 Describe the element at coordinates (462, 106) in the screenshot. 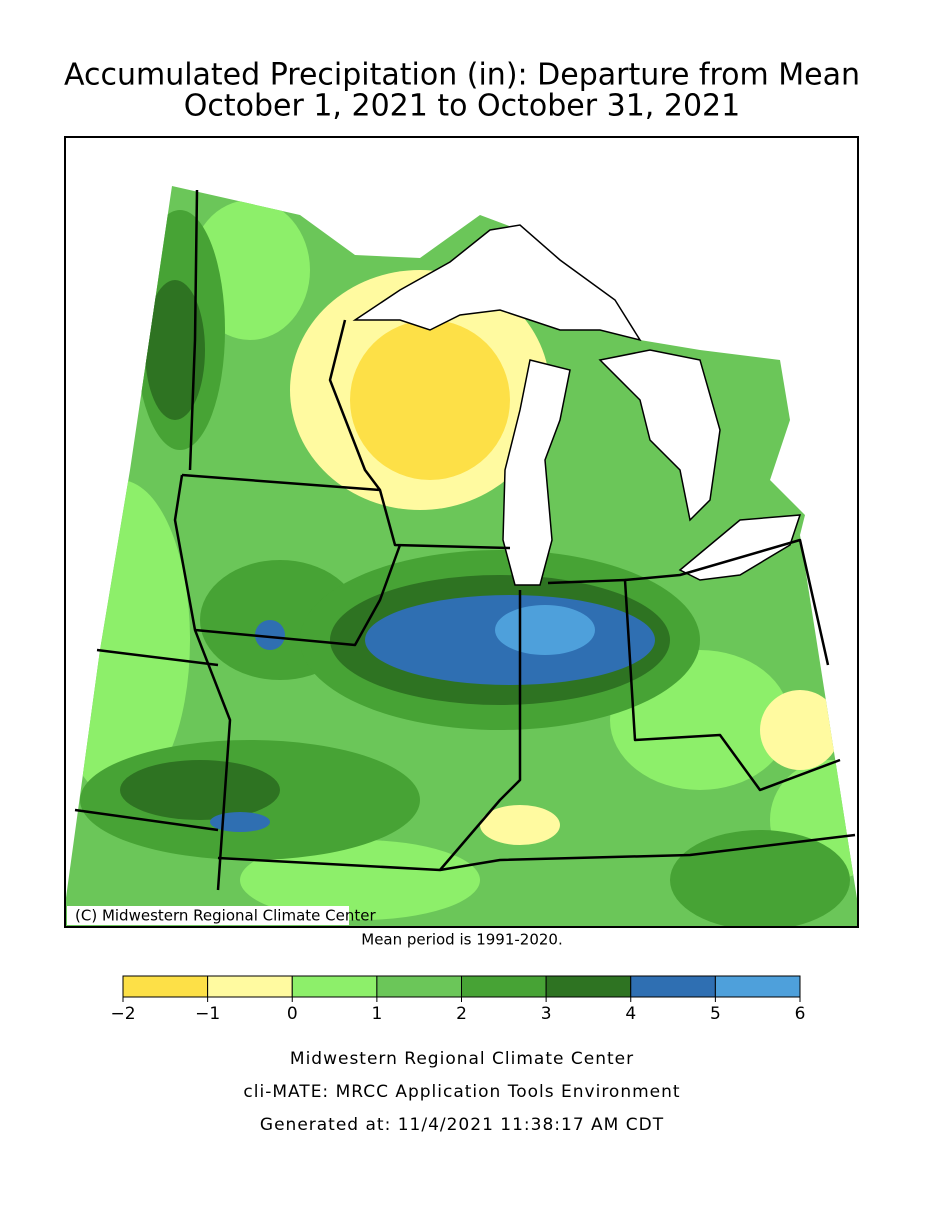

I see `subtitle: October 1, 2021 to October 31, 2021` at that location.